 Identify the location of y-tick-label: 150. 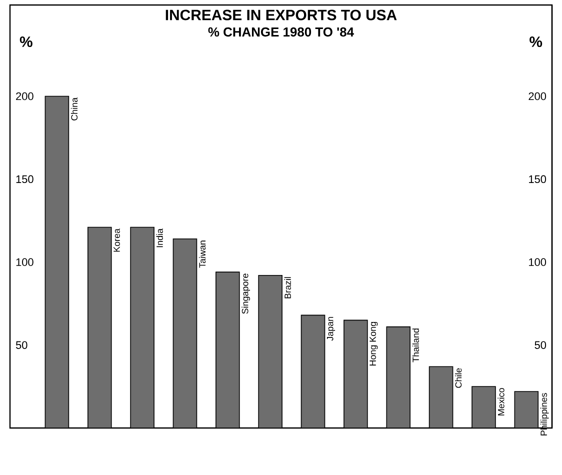
(25, 179).